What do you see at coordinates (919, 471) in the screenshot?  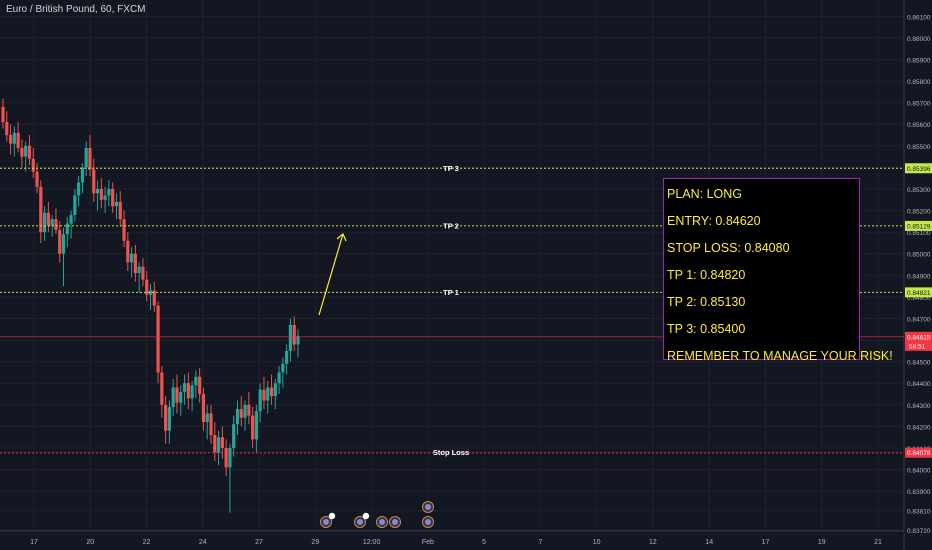 I see `y-tick-label: 0.84000` at bounding box center [919, 471].